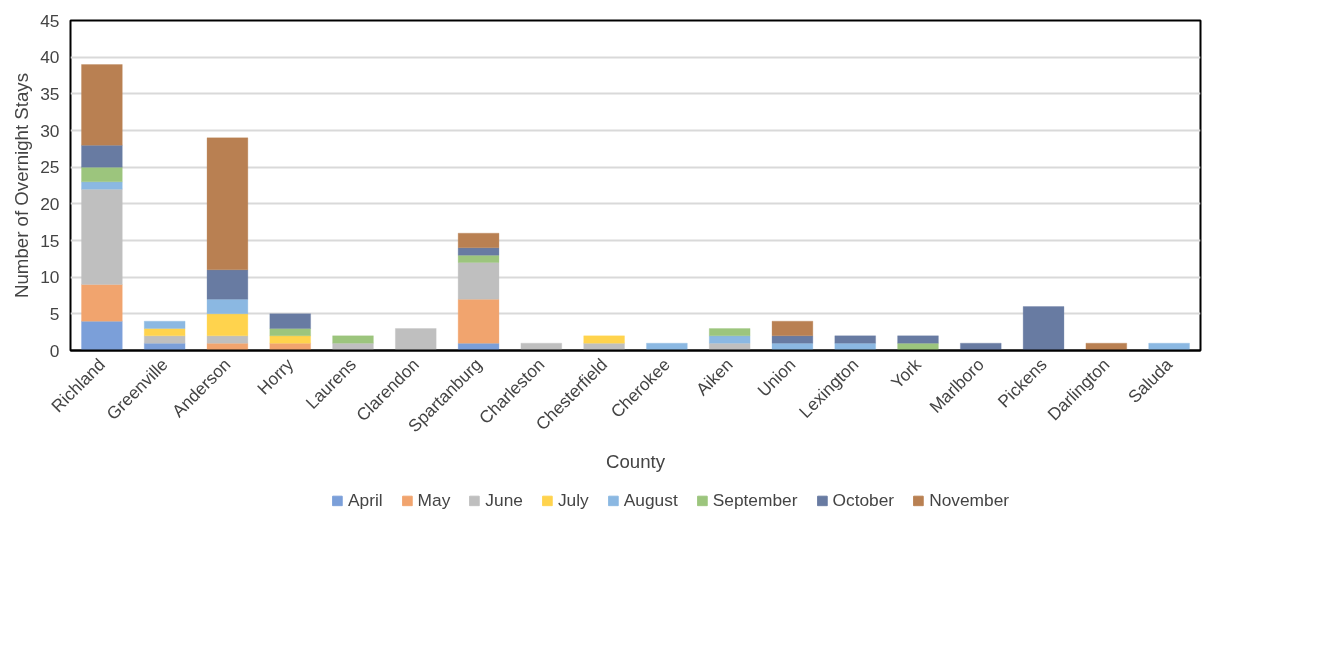 Image resolution: width=1325 pixels, height=650 pixels. I want to click on legend-label: May, so click(434, 500).